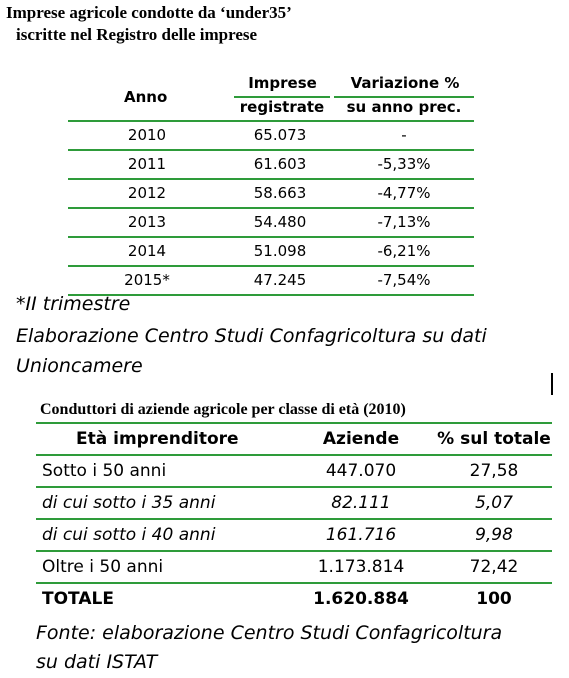  Describe the element at coordinates (79, 366) in the screenshot. I see `table1-source-cont: Unioncamere` at that location.